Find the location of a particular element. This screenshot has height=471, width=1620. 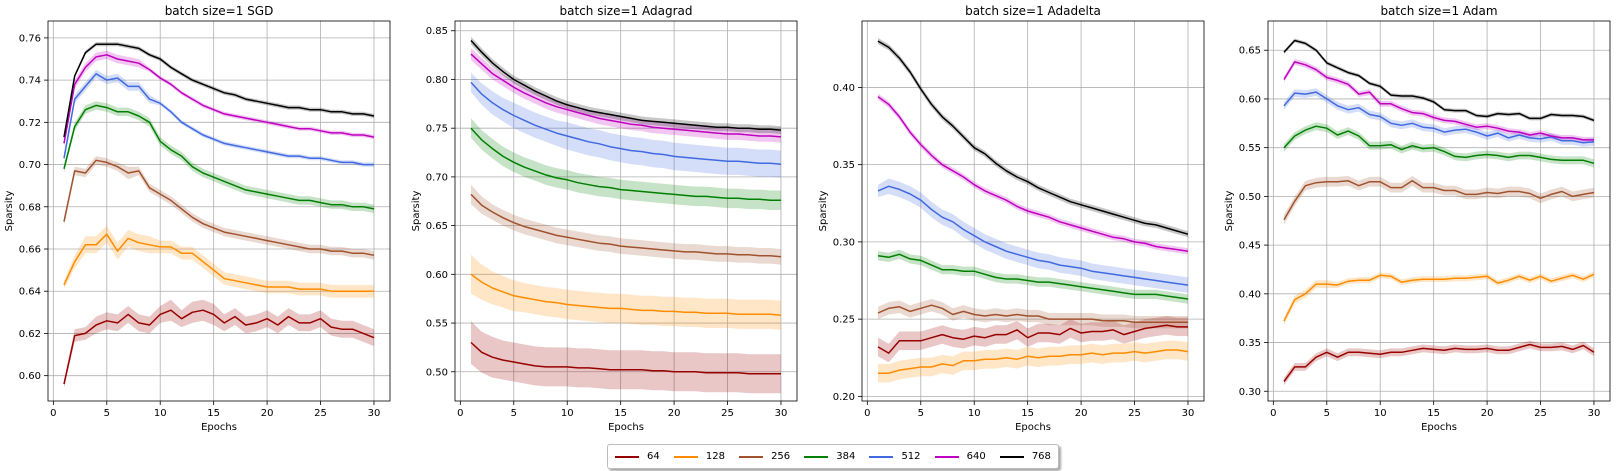

y-tick-label: 0.40 is located at coordinates (1250, 294).